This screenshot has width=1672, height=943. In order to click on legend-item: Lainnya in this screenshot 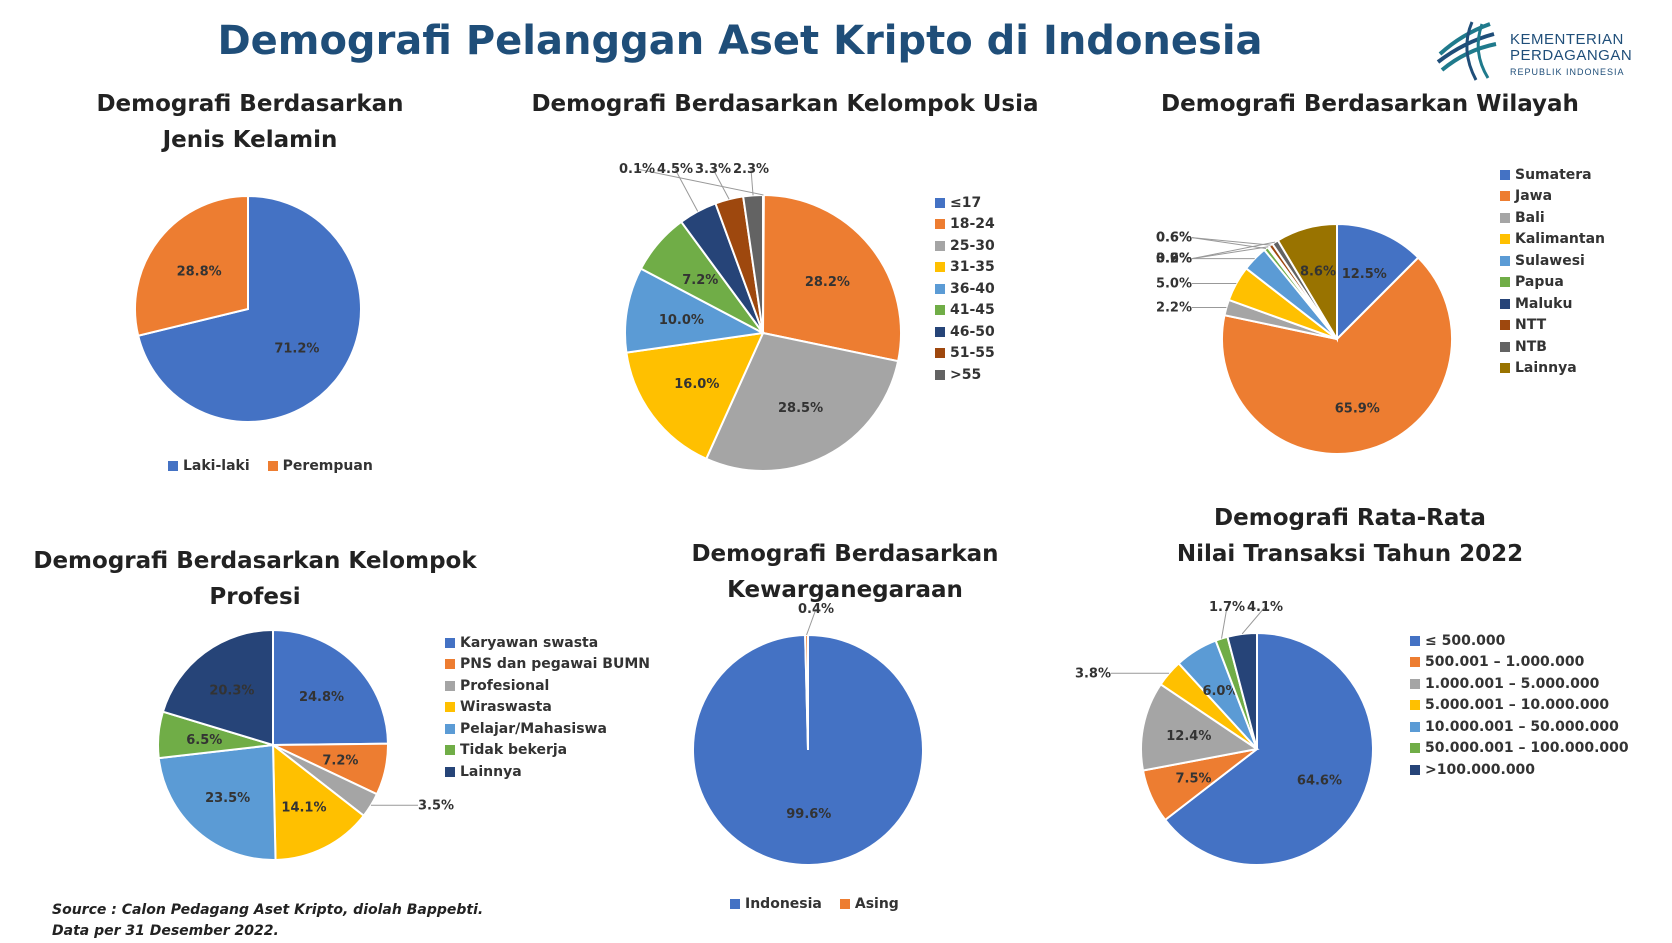, I will do `click(1552, 369)`.